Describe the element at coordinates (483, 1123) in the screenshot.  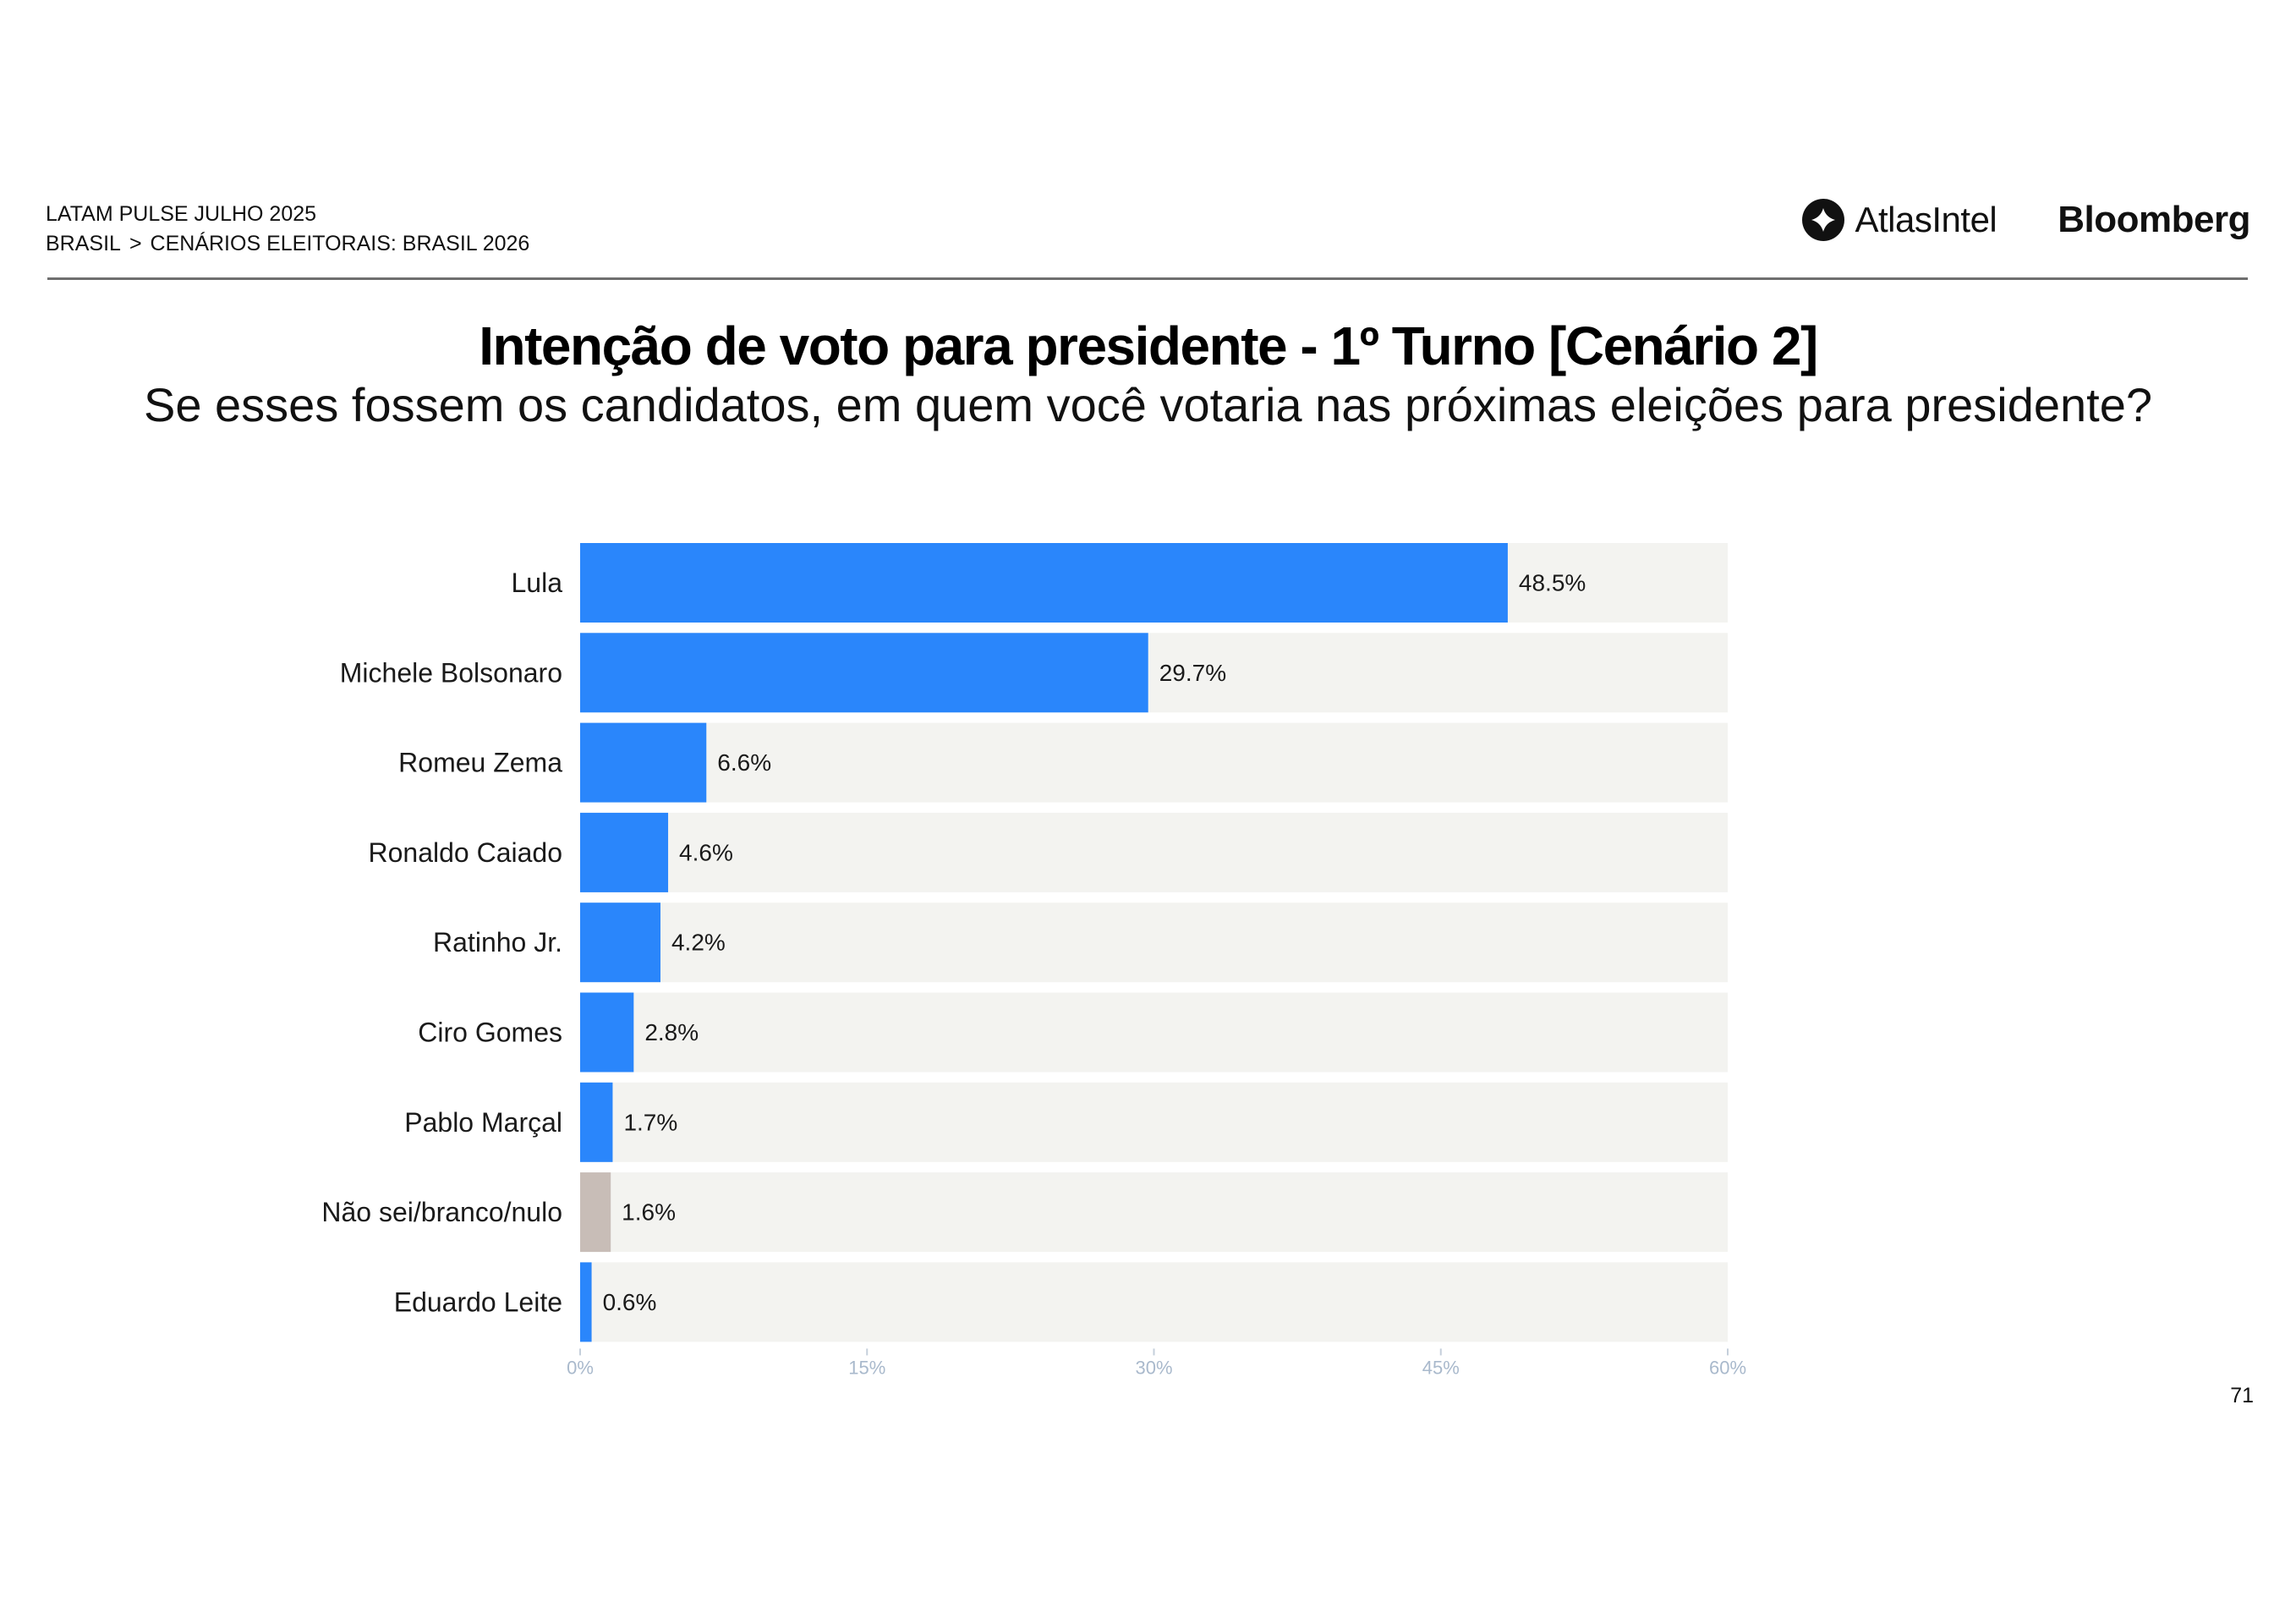
I see `category-label: Pablo Marçal` at that location.